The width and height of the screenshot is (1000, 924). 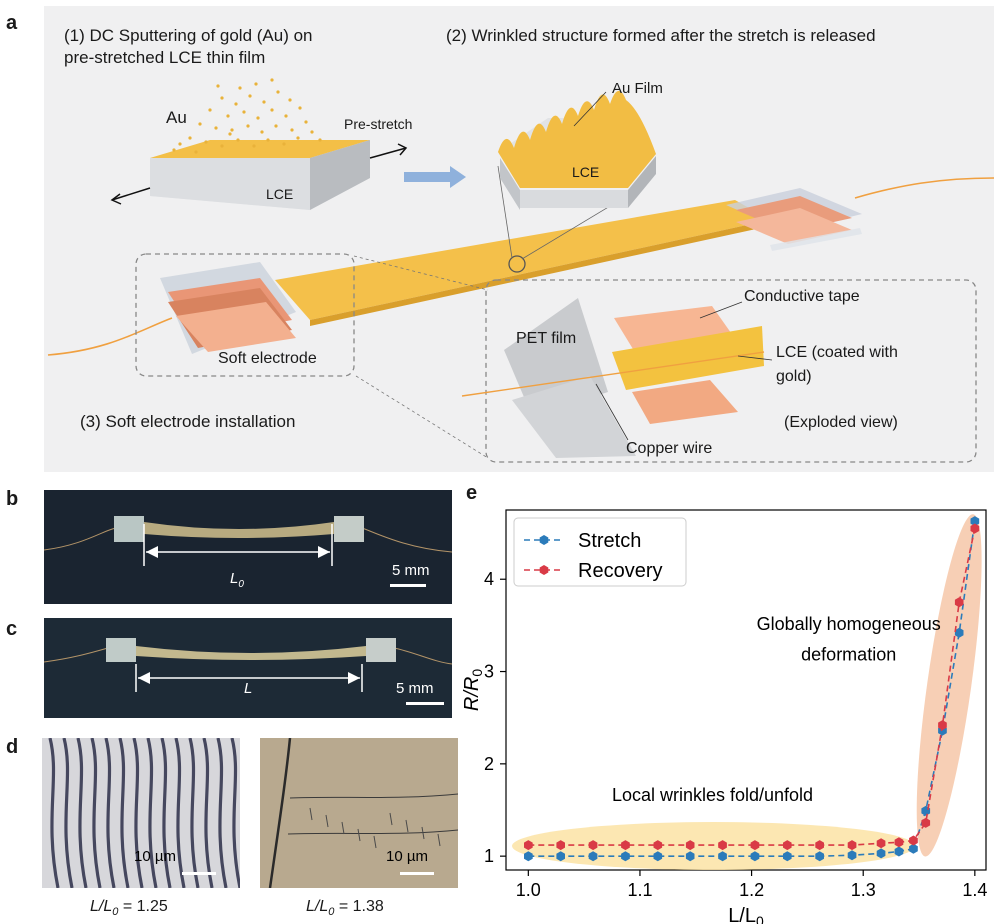 I want to click on conductive-tape-label: Conductive tape, so click(x=802, y=296).